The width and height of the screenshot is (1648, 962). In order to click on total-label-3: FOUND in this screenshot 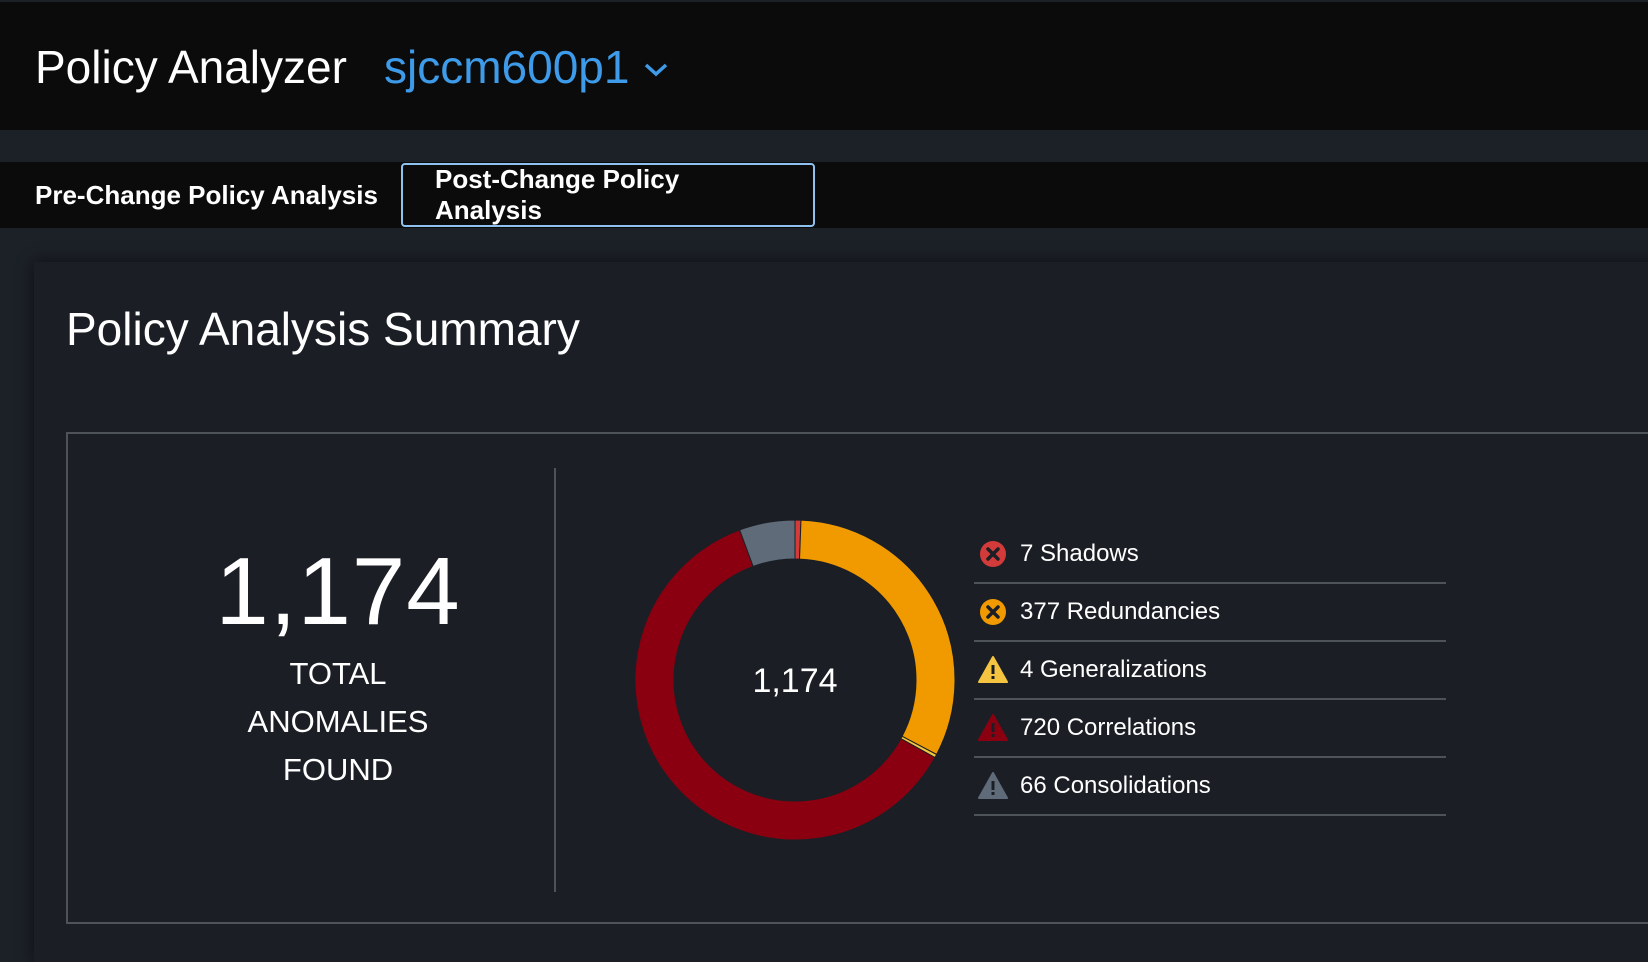, I will do `click(338, 769)`.